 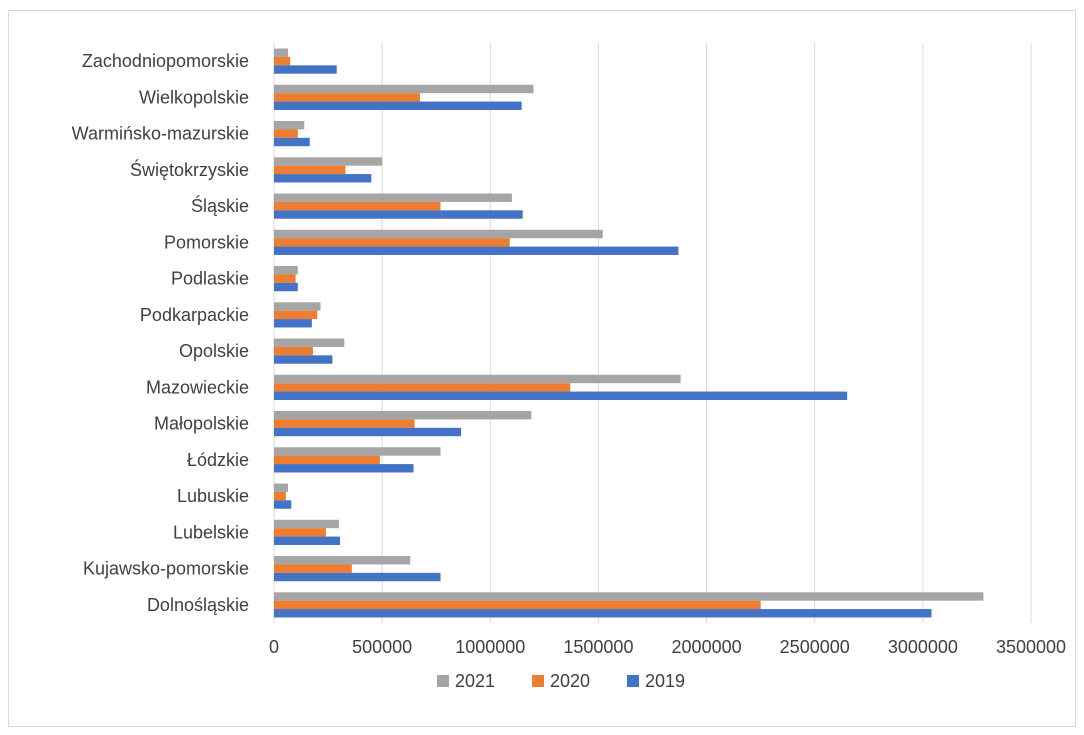 What do you see at coordinates (214, 351) in the screenshot?
I see `category-label: Opolskie` at bounding box center [214, 351].